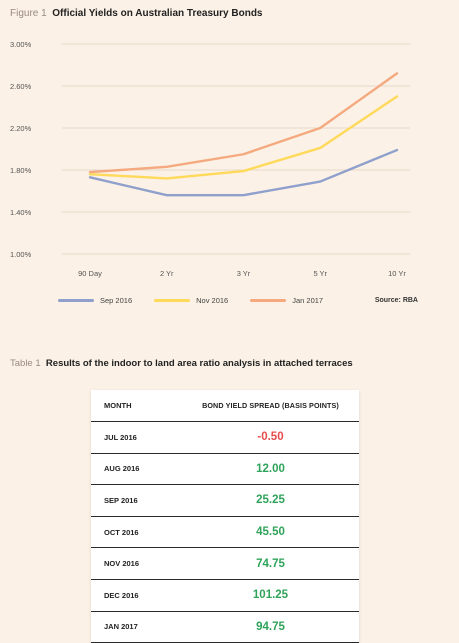 The height and width of the screenshot is (643, 459). I want to click on row-value: 25.25, so click(270, 500).